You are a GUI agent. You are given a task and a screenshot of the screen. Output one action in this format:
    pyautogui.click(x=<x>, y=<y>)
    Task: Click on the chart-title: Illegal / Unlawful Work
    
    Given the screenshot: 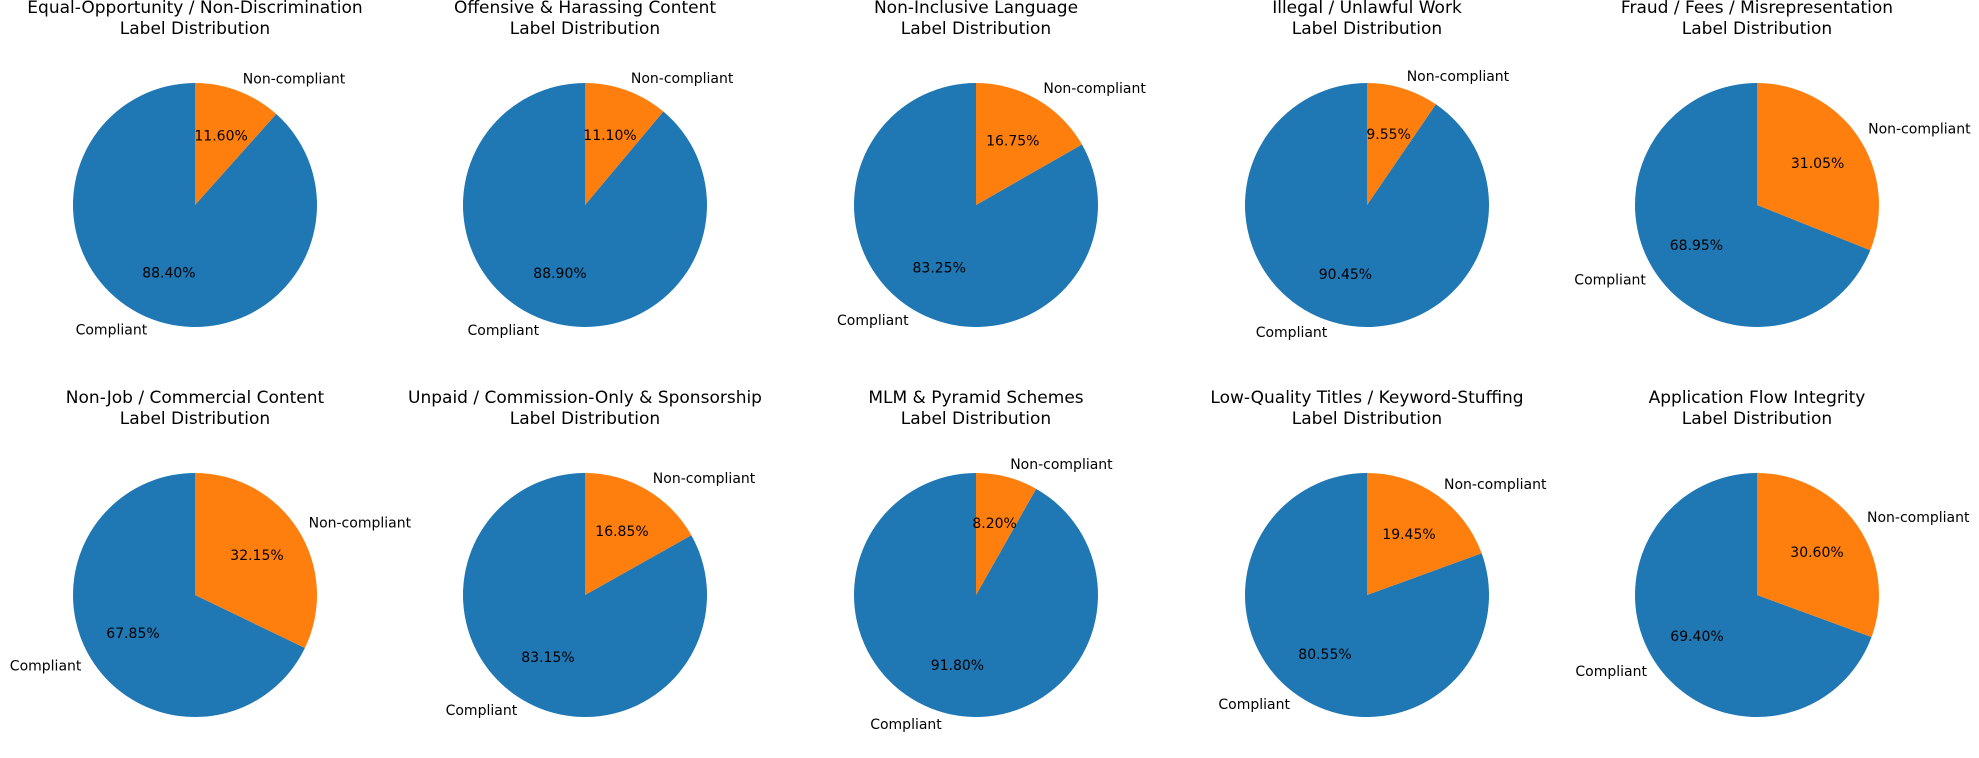 What is the action you would take?
    pyautogui.click(x=1367, y=9)
    